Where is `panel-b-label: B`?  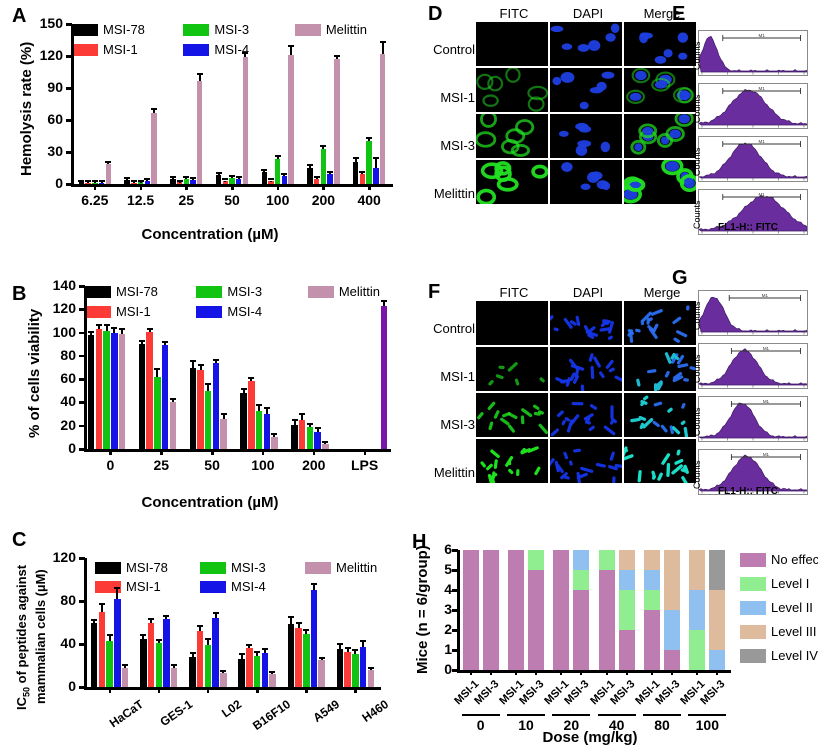 panel-b-label: B is located at coordinates (19, 294).